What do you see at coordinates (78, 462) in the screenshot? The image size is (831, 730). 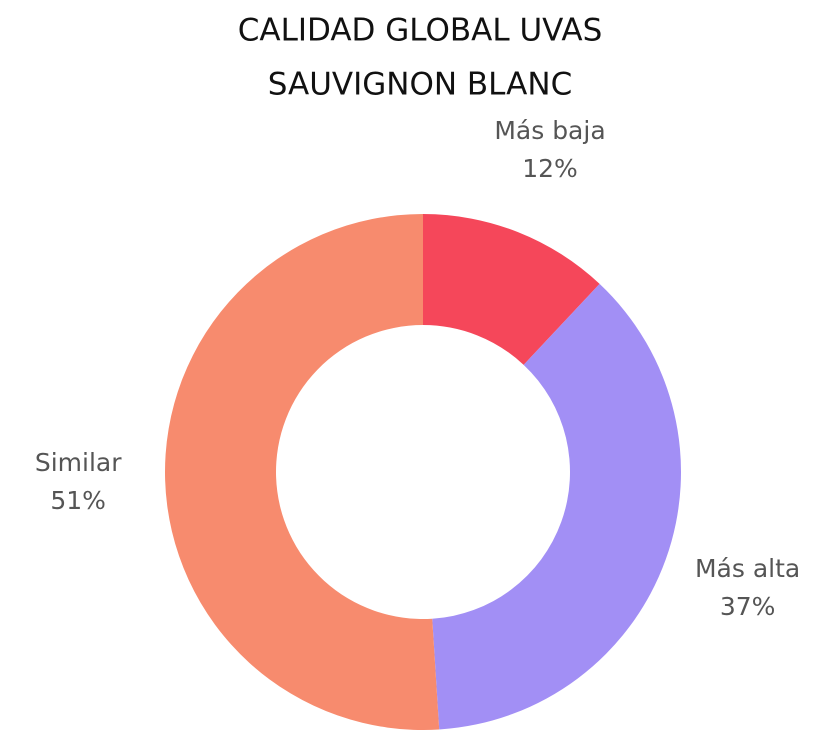 I see `slice-label: Similar` at bounding box center [78, 462].